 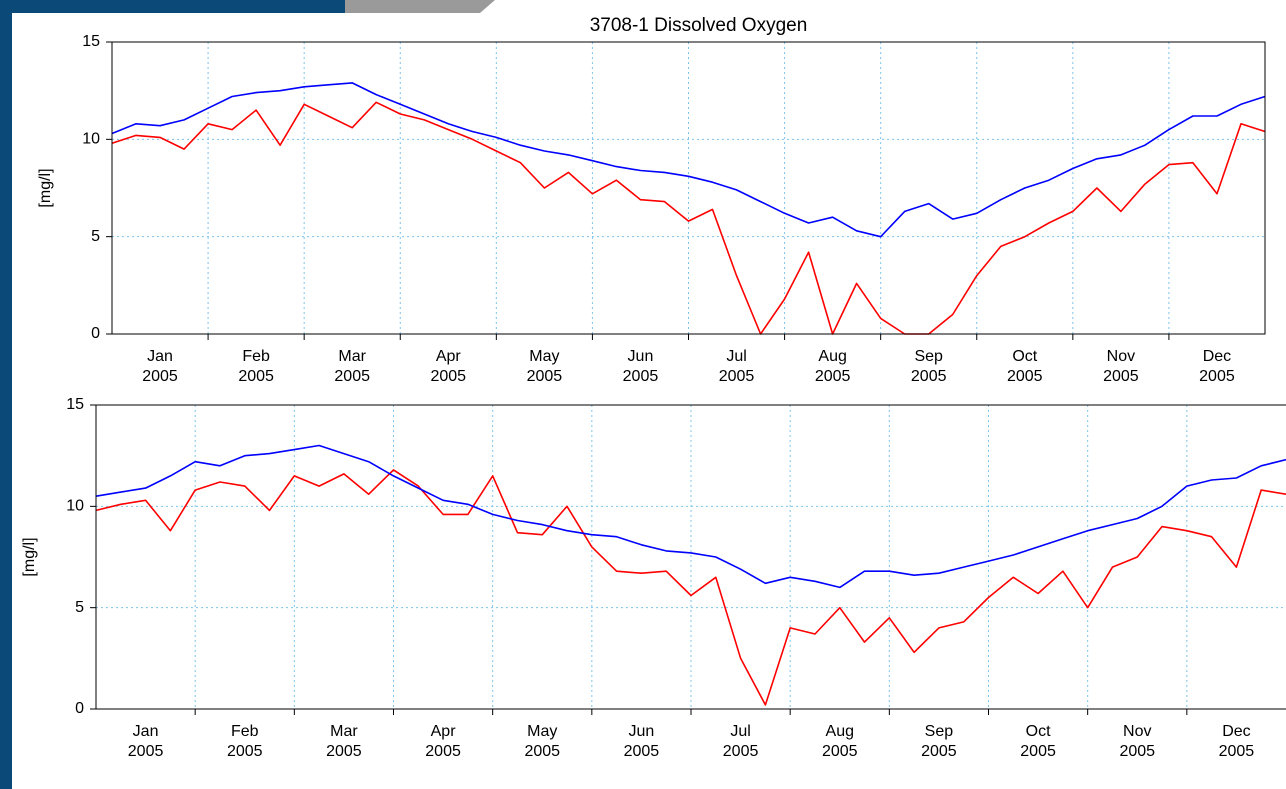 I want to click on top-band, so click(x=172, y=6).